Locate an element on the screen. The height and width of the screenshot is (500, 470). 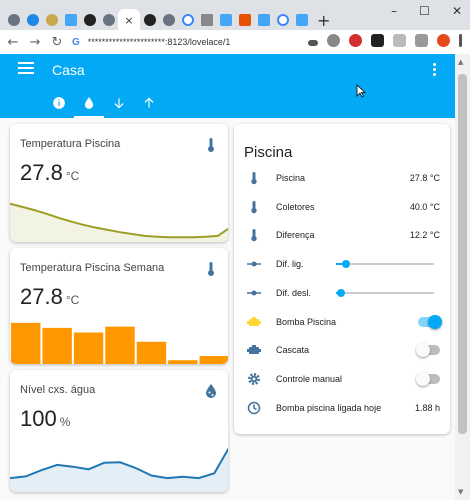
dif-lig-slider is located at coordinates (385, 264).